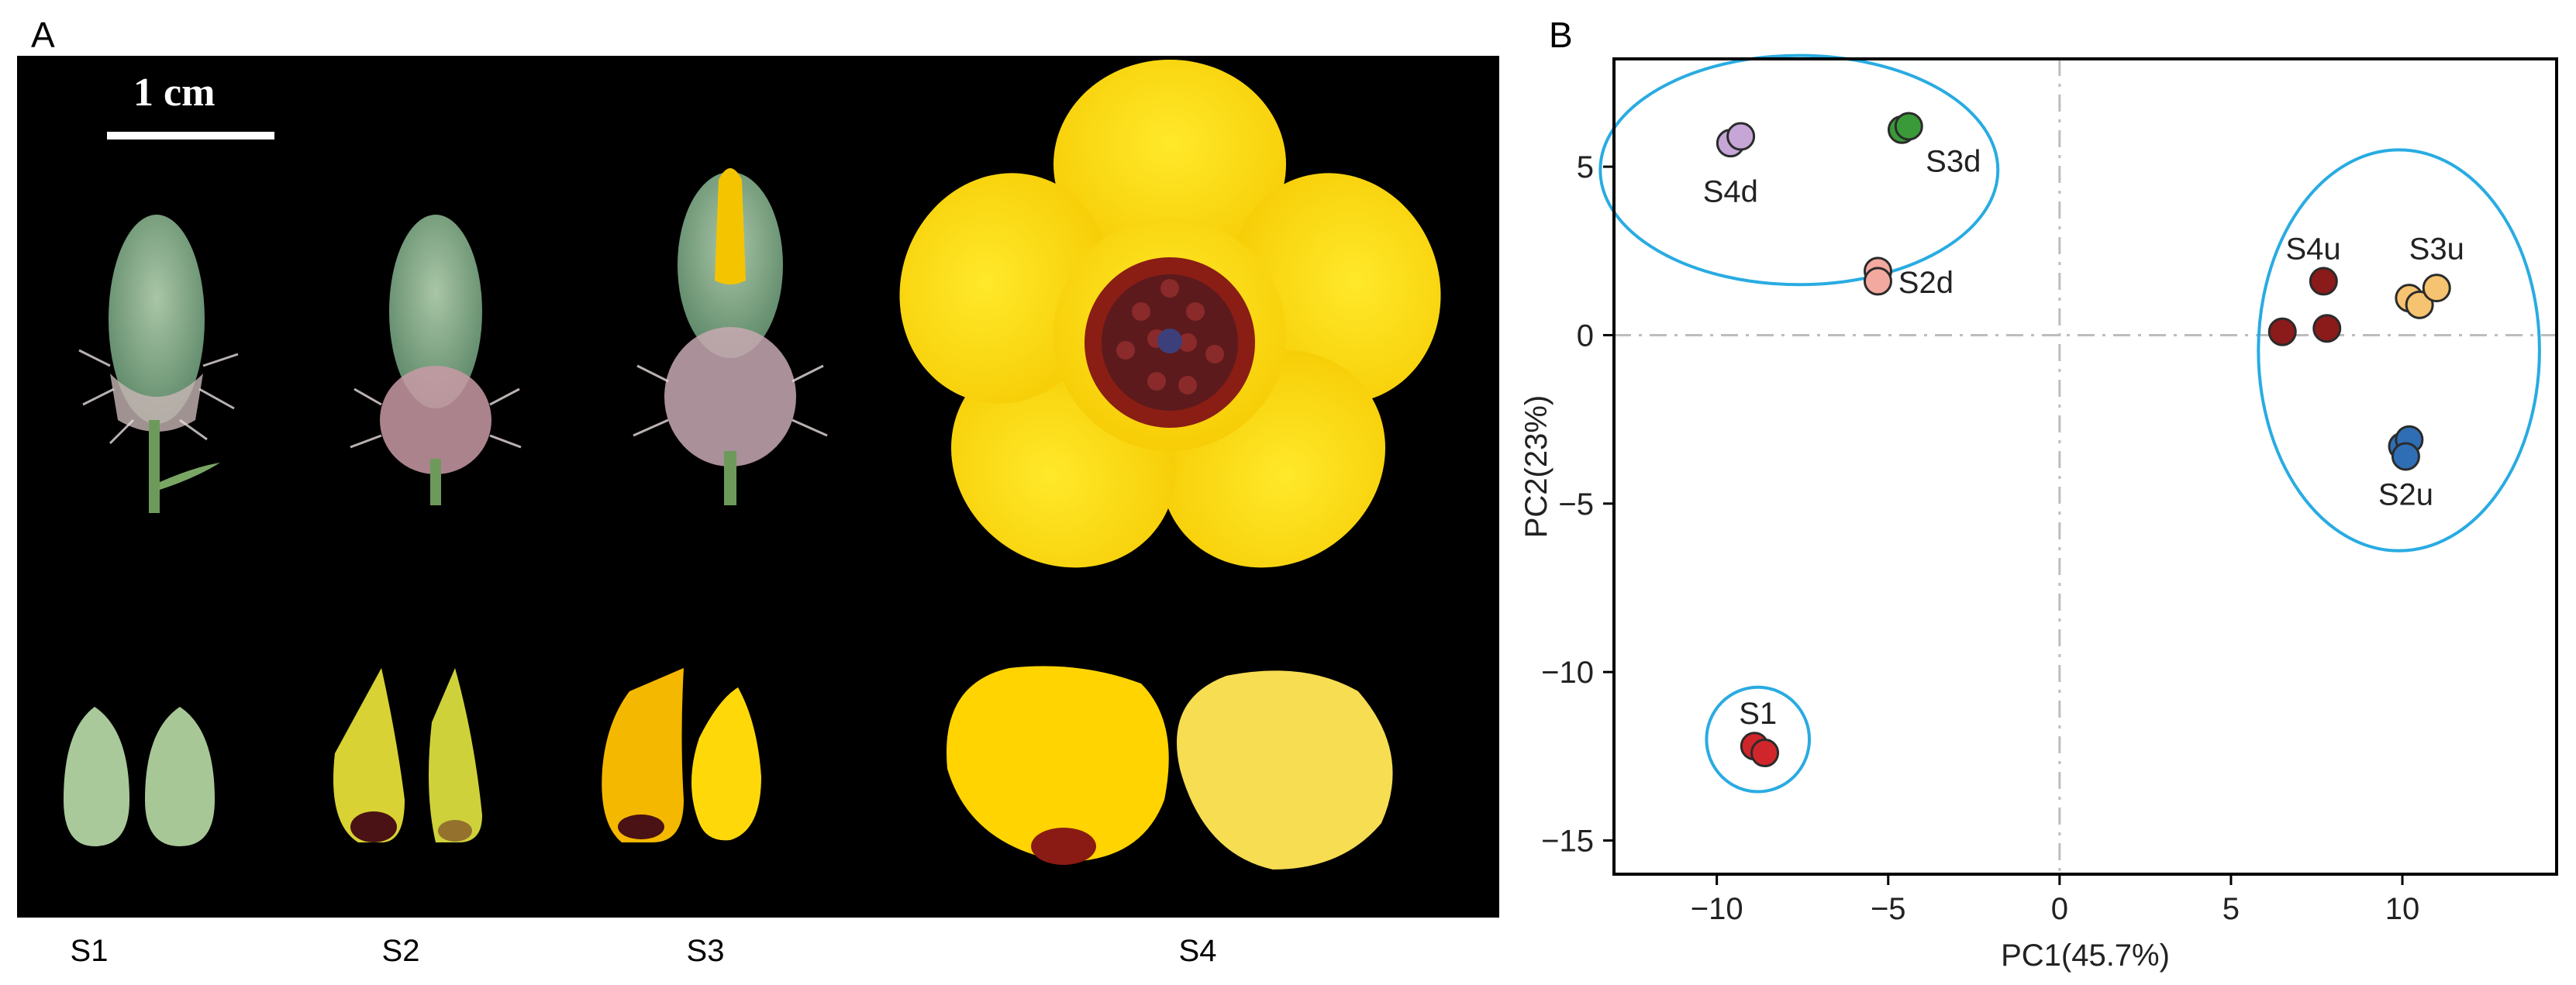  What do you see at coordinates (681, 755) in the screenshot?
I see `s3-petals` at bounding box center [681, 755].